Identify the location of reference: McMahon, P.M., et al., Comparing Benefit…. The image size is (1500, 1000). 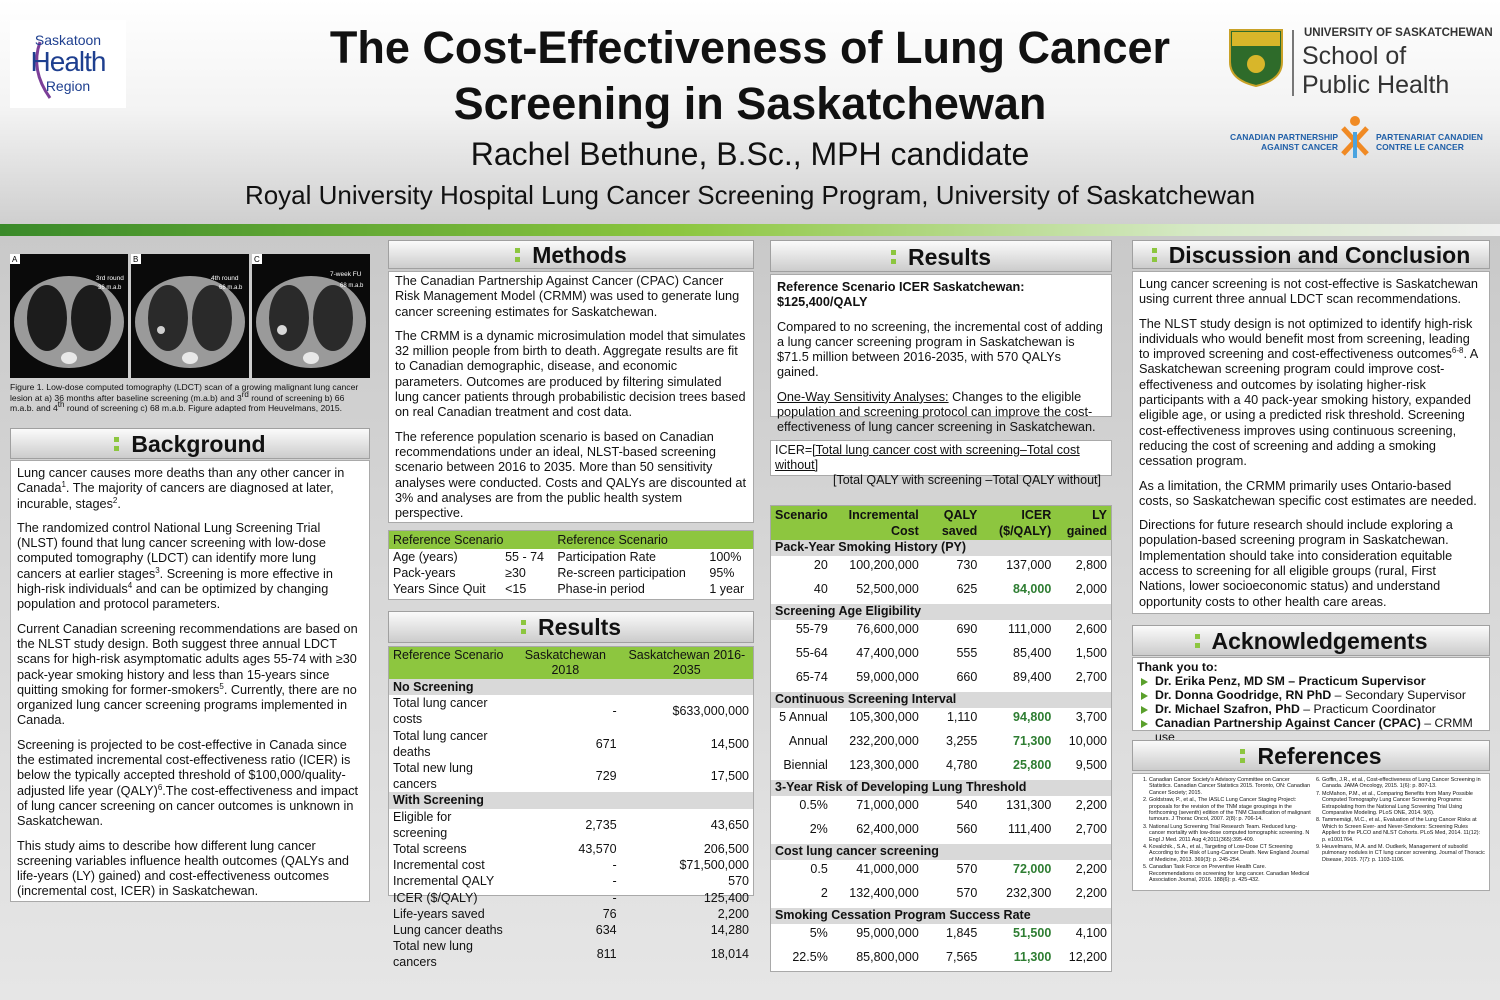
(1403, 804).